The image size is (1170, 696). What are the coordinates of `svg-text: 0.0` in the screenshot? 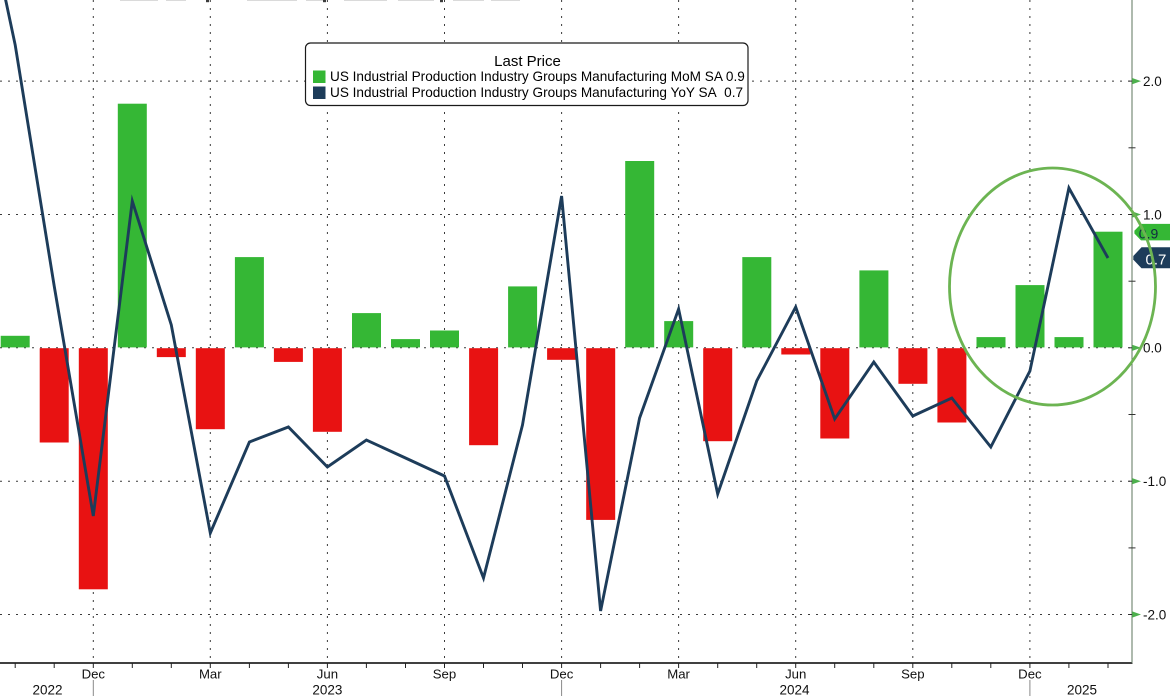 It's located at (1152, 348).